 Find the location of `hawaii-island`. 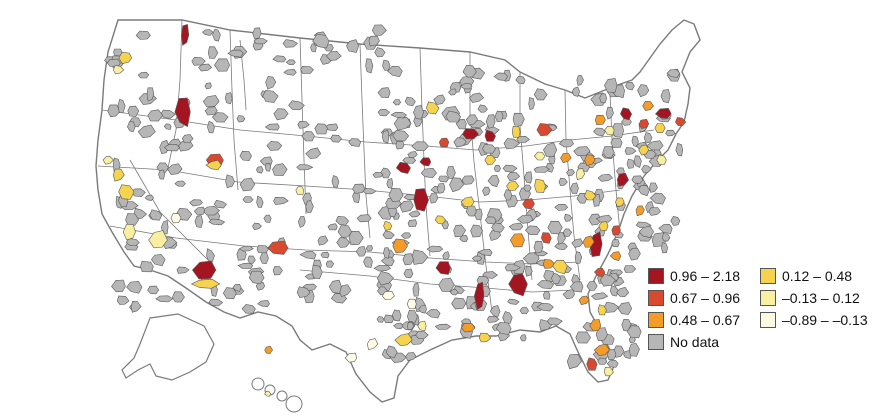

hawaii-island is located at coordinates (282, 396).